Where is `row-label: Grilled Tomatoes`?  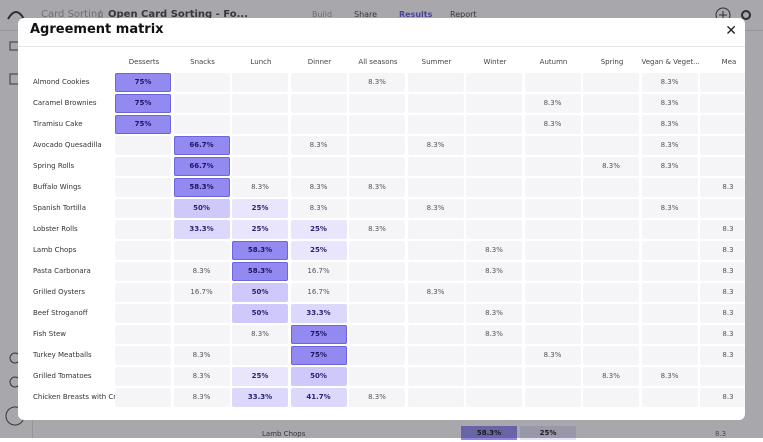 row-label: Grilled Tomatoes is located at coordinates (62, 376).